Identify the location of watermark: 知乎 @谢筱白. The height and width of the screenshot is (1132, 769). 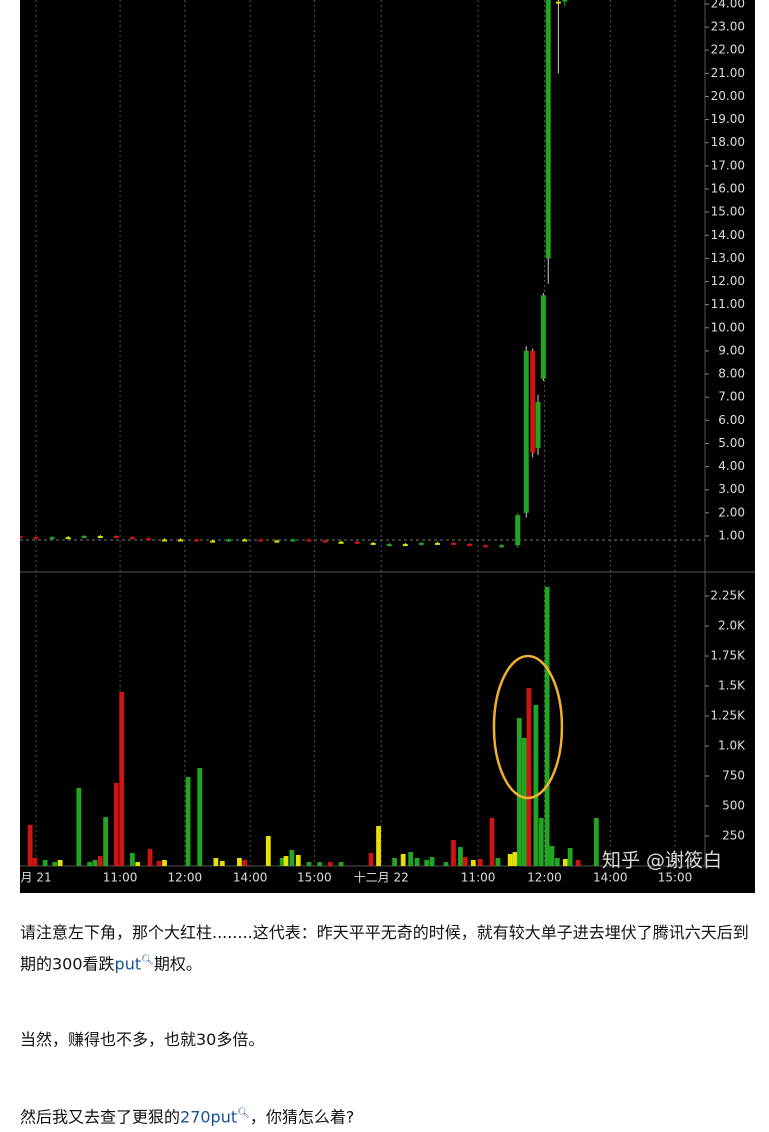
(662, 861).